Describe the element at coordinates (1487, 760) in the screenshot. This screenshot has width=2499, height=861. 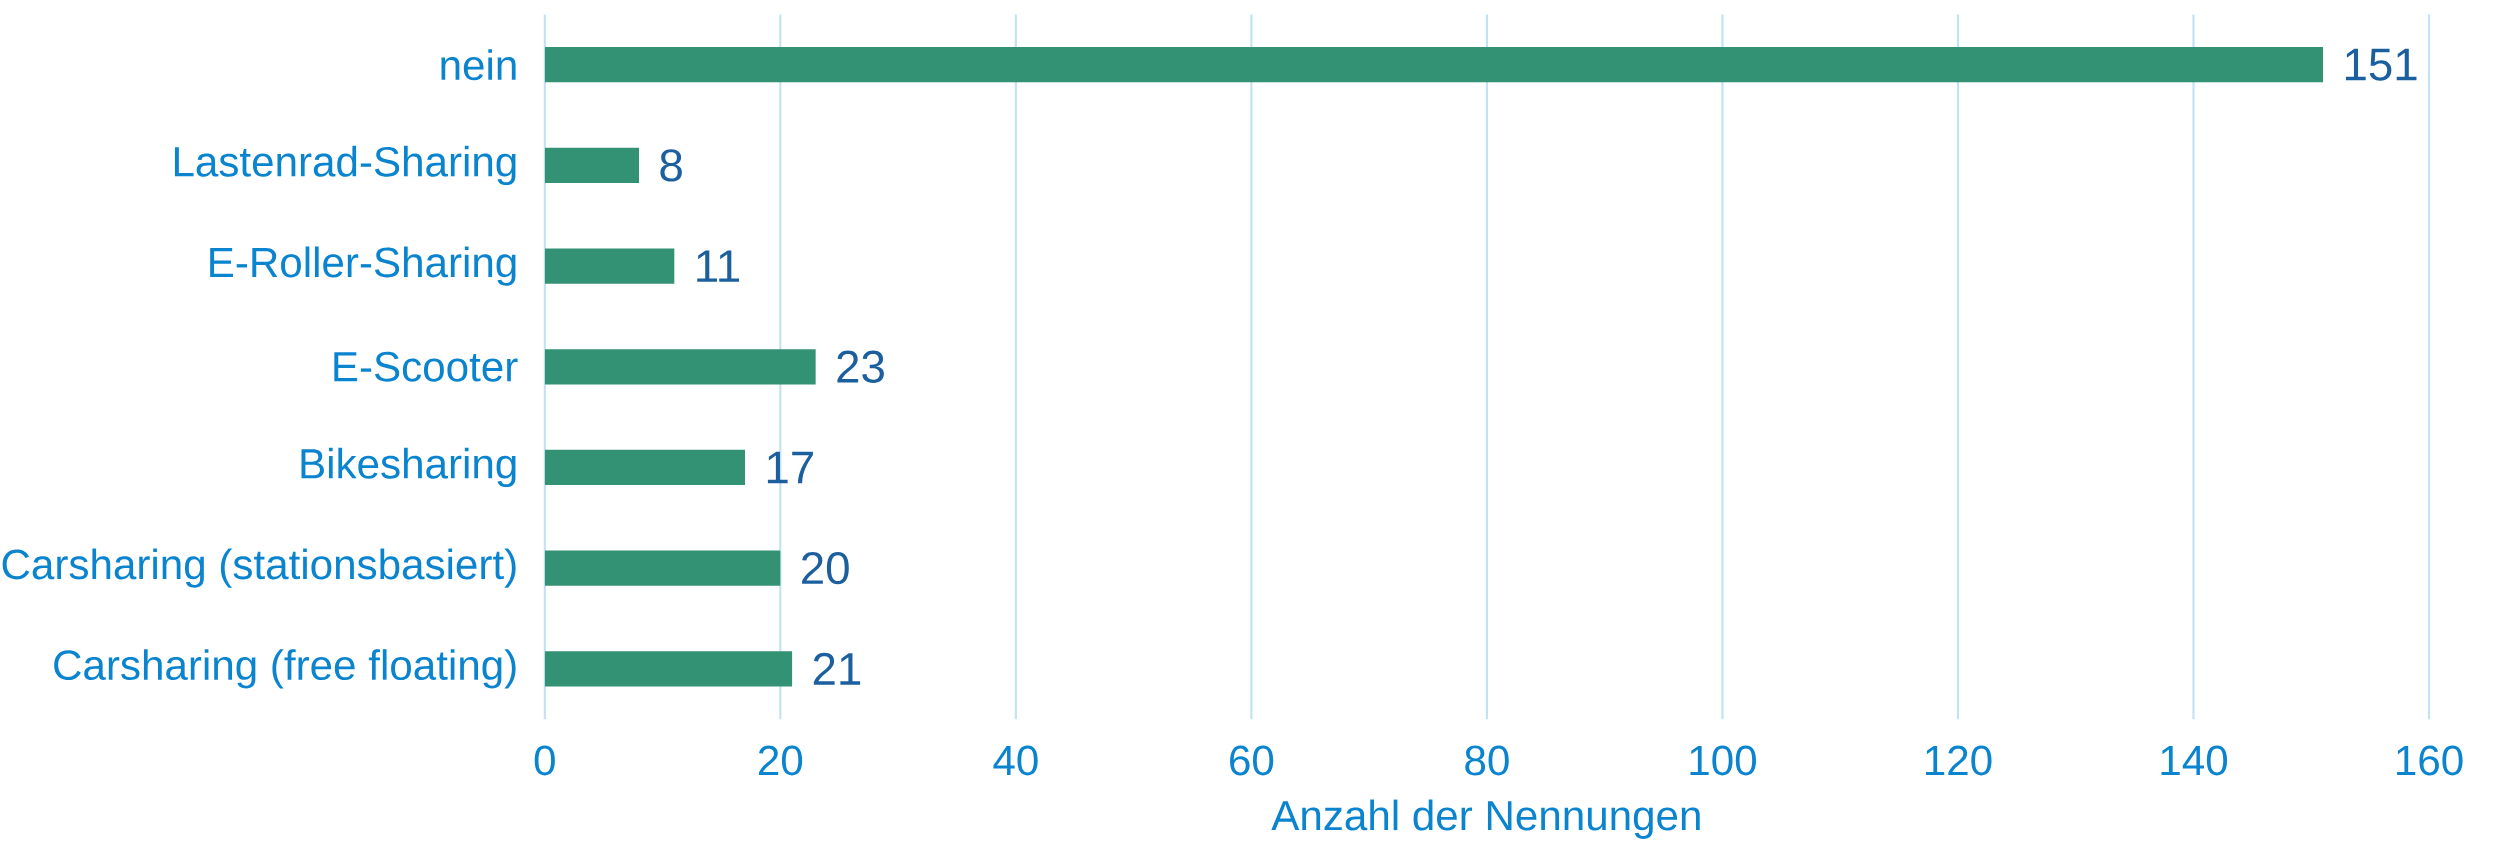
I see `x-tick-label: 80` at that location.